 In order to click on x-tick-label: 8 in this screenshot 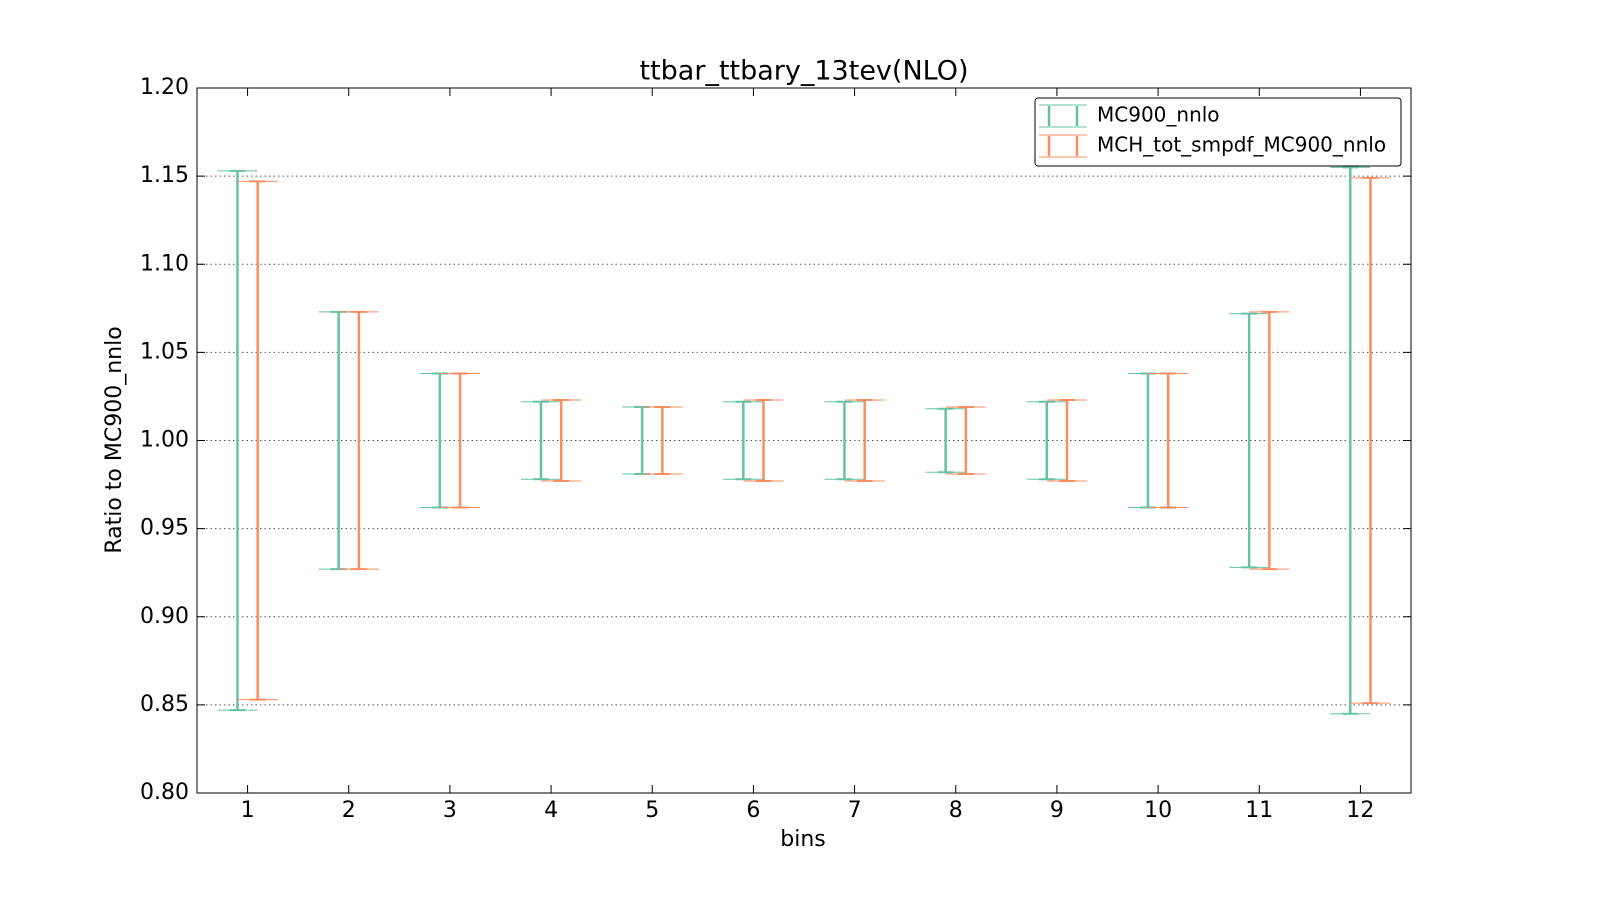, I will do `click(956, 810)`.